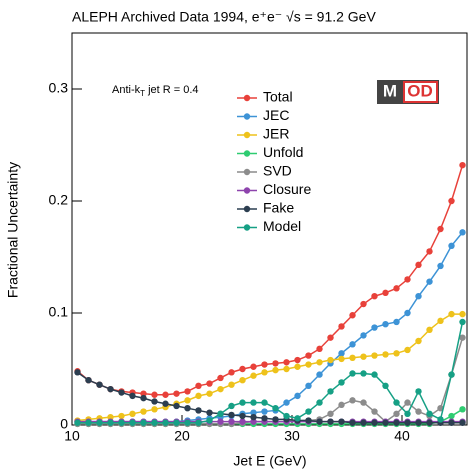 This screenshot has width=468, height=471. What do you see at coordinates (276, 134) in the screenshot?
I see `legend-label: JER` at bounding box center [276, 134].